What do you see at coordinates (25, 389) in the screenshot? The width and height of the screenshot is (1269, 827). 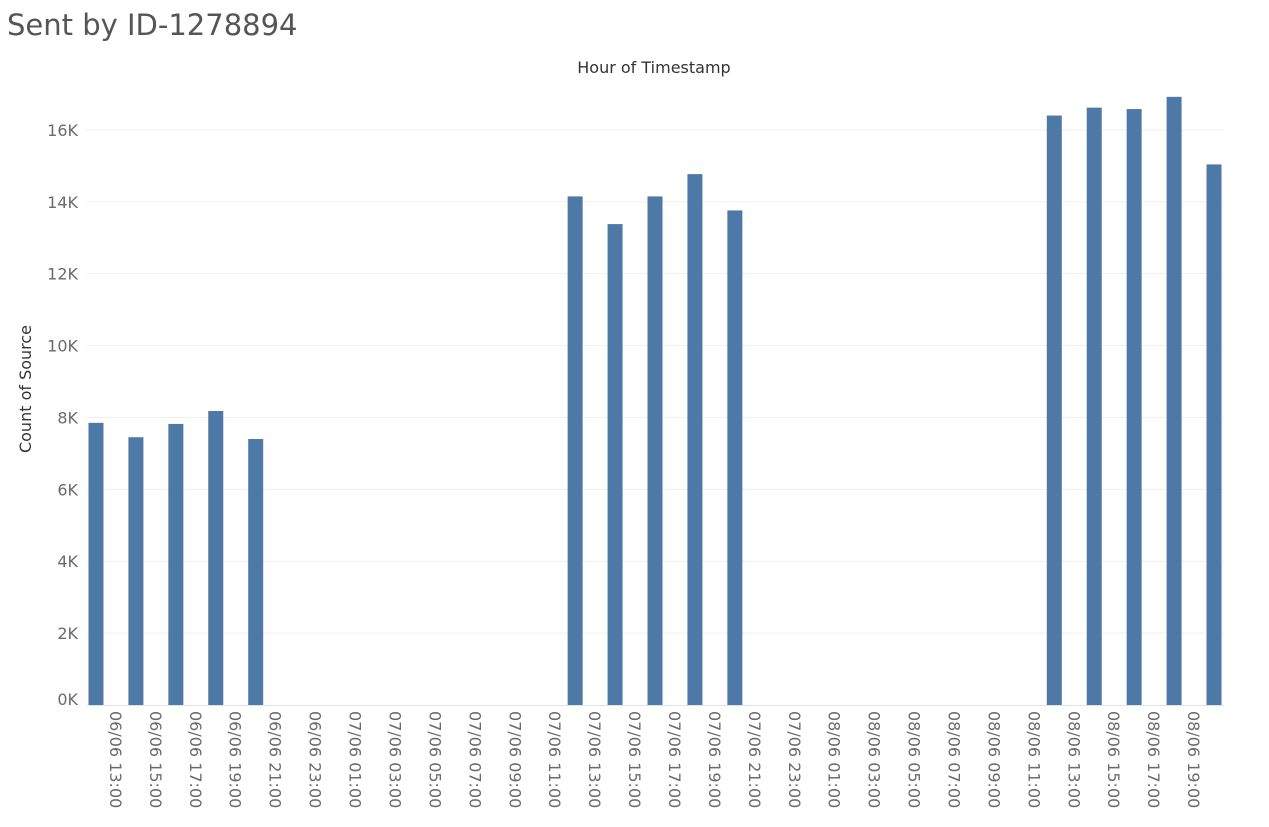 I see `y-axis-title: Count of Source` at bounding box center [25, 389].